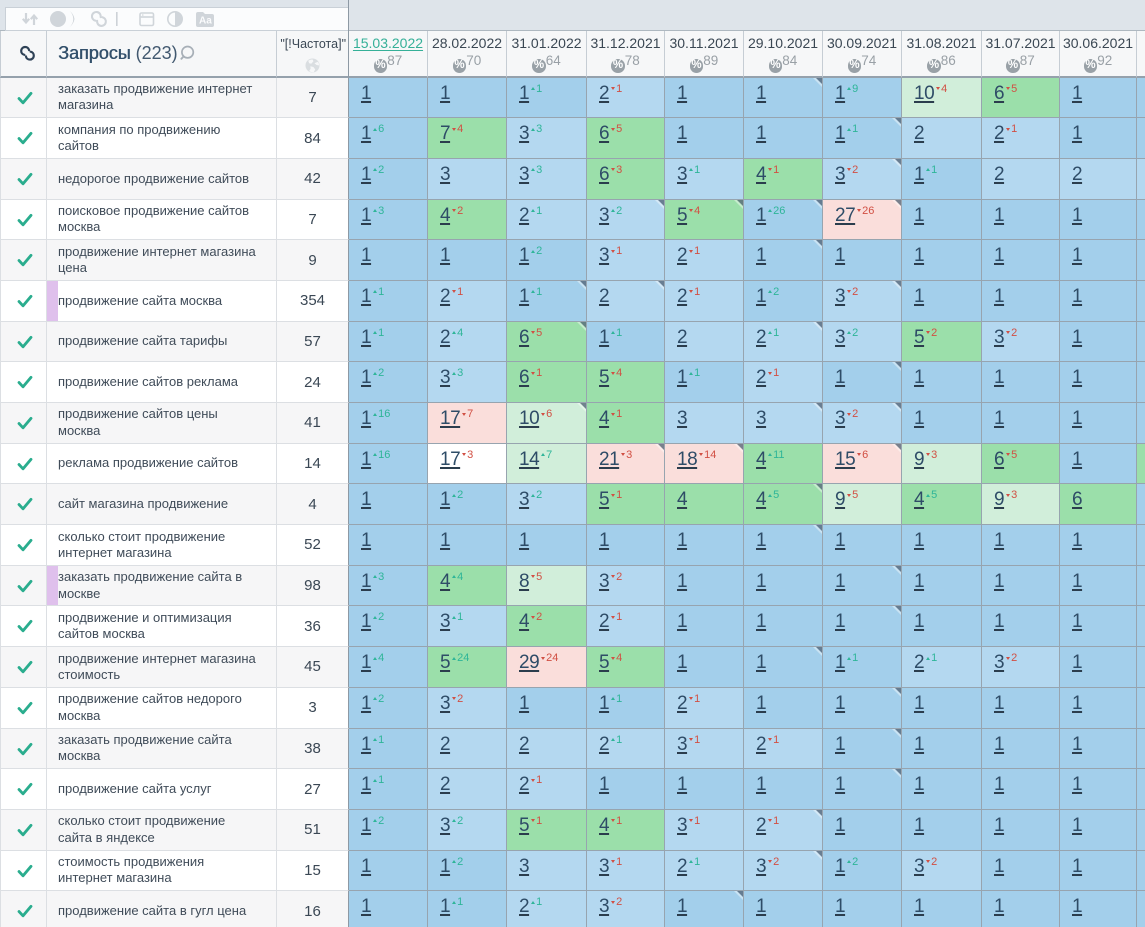 The width and height of the screenshot is (1145, 927). Describe the element at coordinates (205, 21) in the screenshot. I see `svg-text: Aa` at that location.